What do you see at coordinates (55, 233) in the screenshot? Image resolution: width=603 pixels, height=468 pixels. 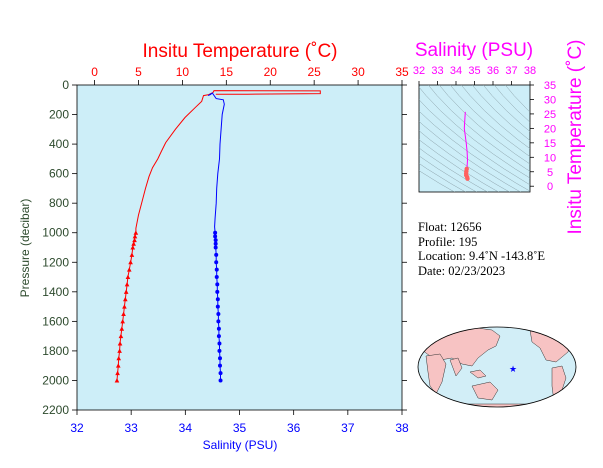 I see `left-tick-label: 1000` at bounding box center [55, 233].